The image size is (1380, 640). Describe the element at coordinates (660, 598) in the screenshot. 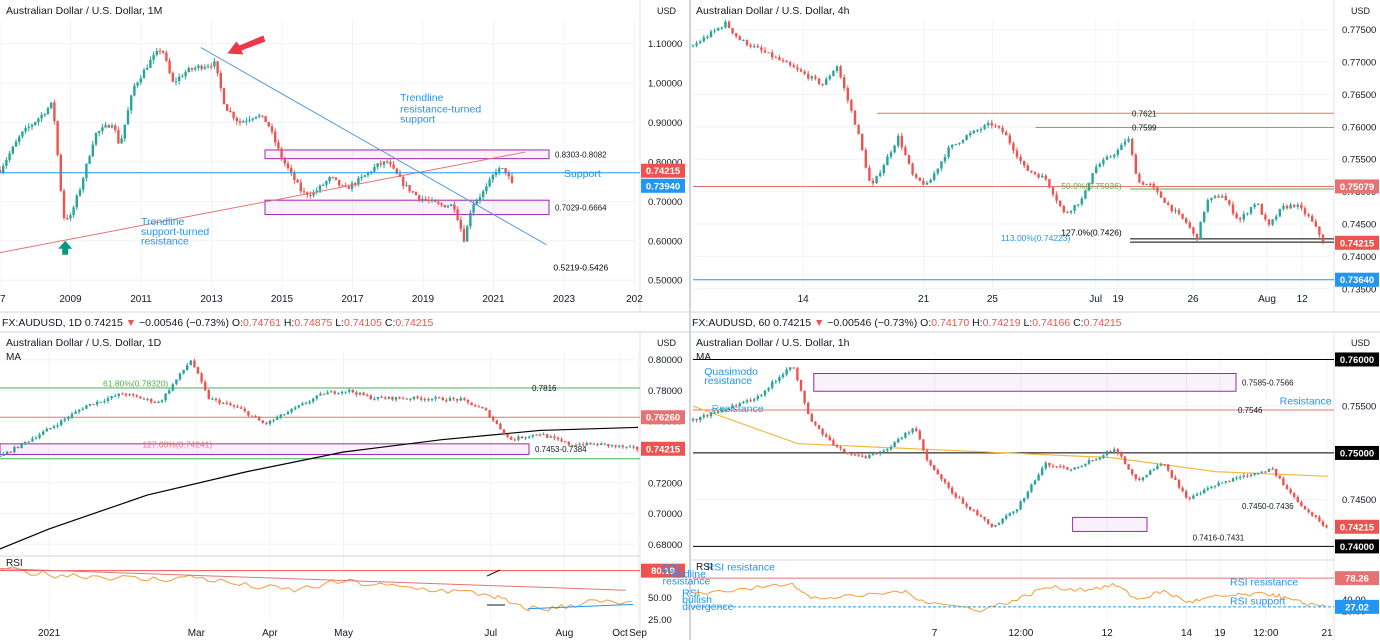

I see `rsi-tick-label: 50.00` at that location.